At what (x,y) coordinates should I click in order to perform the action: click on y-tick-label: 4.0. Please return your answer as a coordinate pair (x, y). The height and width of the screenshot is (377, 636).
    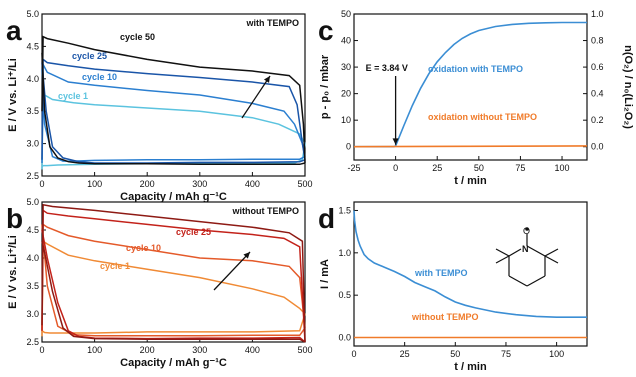
    Looking at the image, I should click on (32, 79).